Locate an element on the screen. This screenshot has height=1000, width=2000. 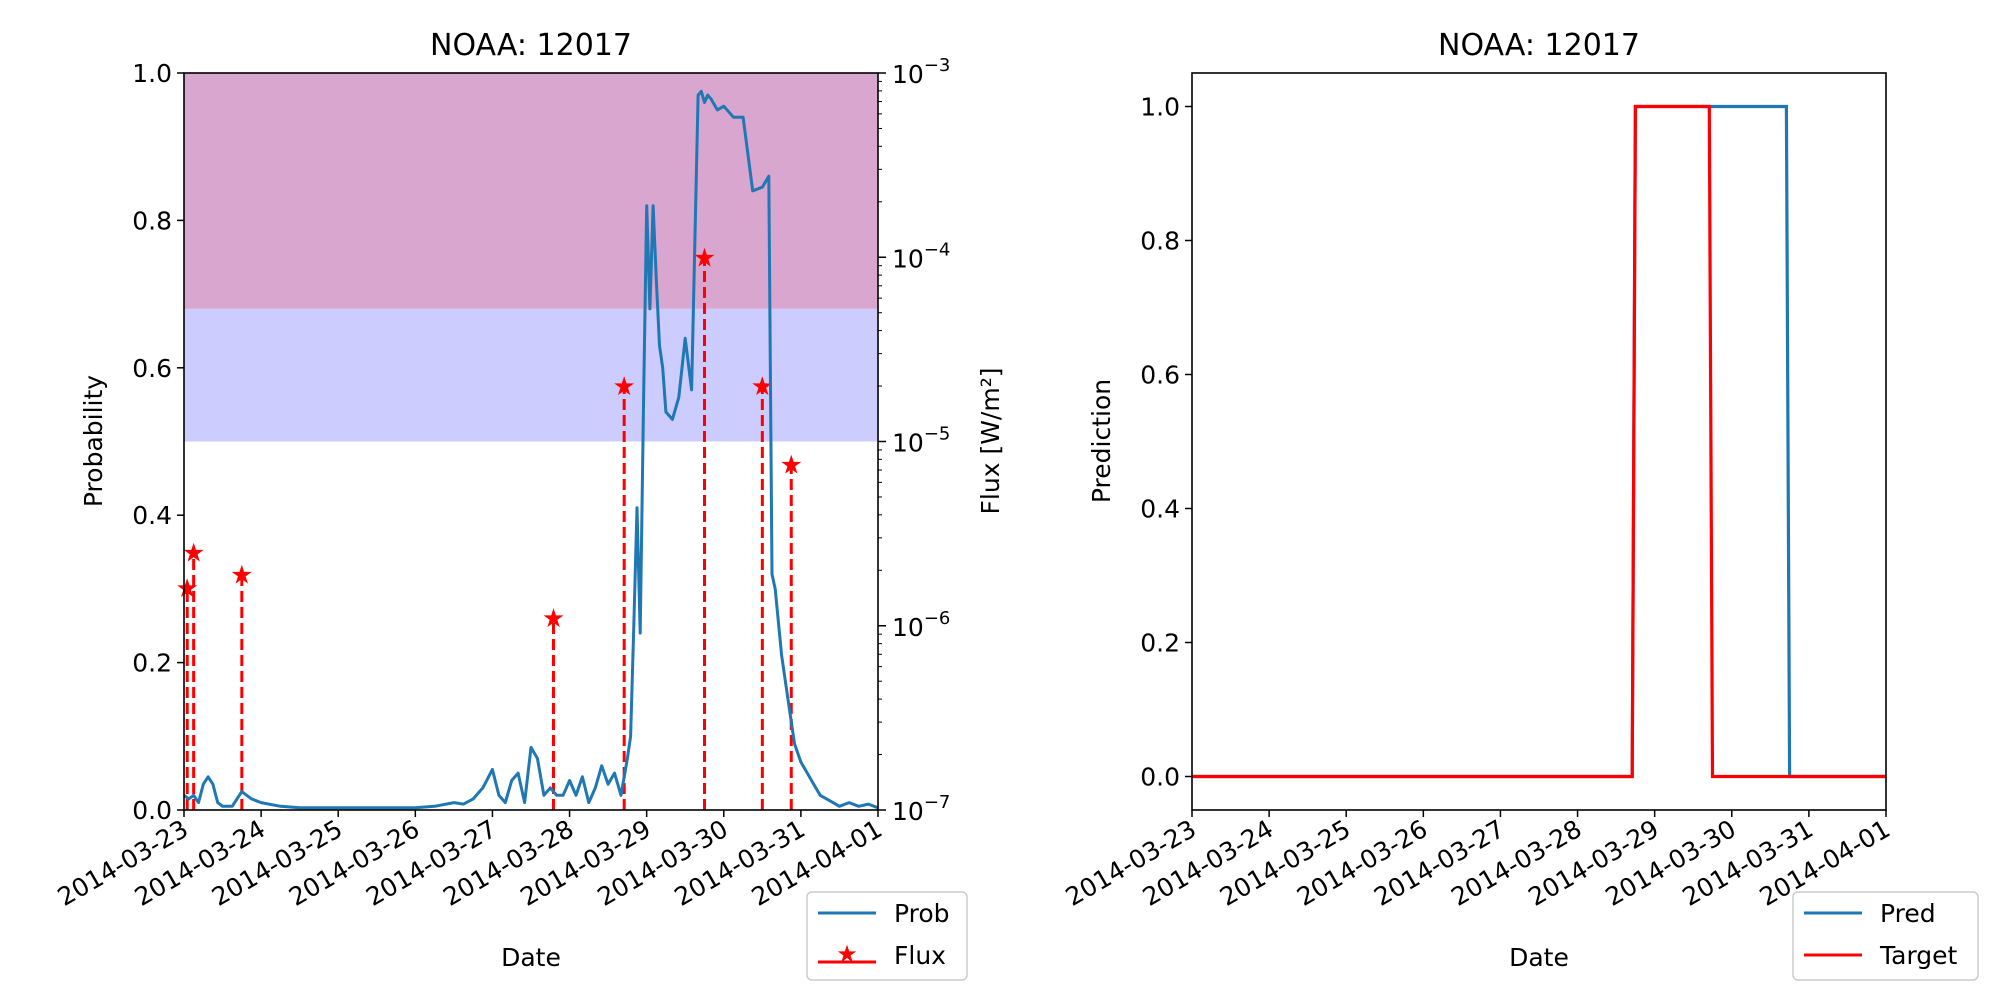
right-chart-y-axis-ticks: 0.0 0.2 0.4 0.6 0.8 1.0 is located at coordinates (1166, 442).